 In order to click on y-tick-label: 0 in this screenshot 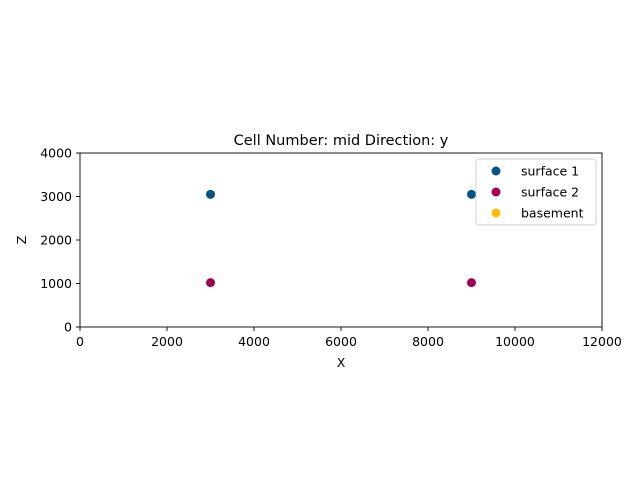, I will do `click(68, 327)`.